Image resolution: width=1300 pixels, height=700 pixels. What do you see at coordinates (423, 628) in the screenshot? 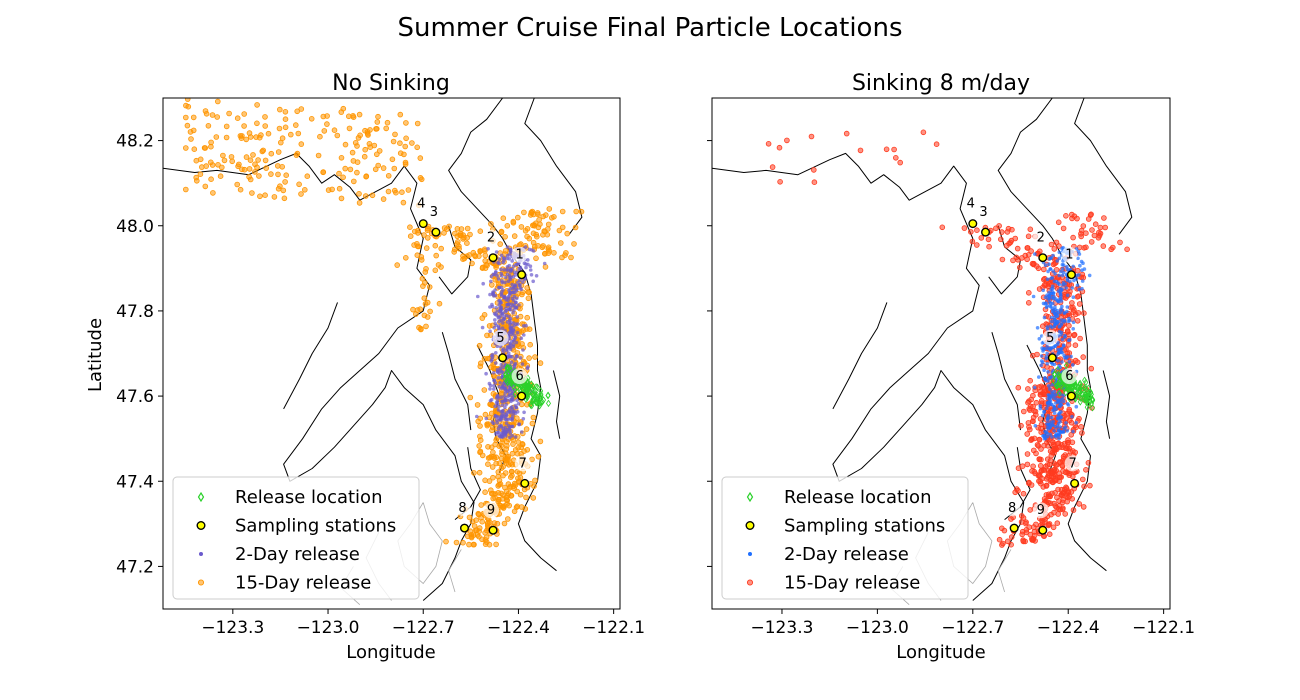
I see `x-tick-label: −122.7` at bounding box center [423, 628].